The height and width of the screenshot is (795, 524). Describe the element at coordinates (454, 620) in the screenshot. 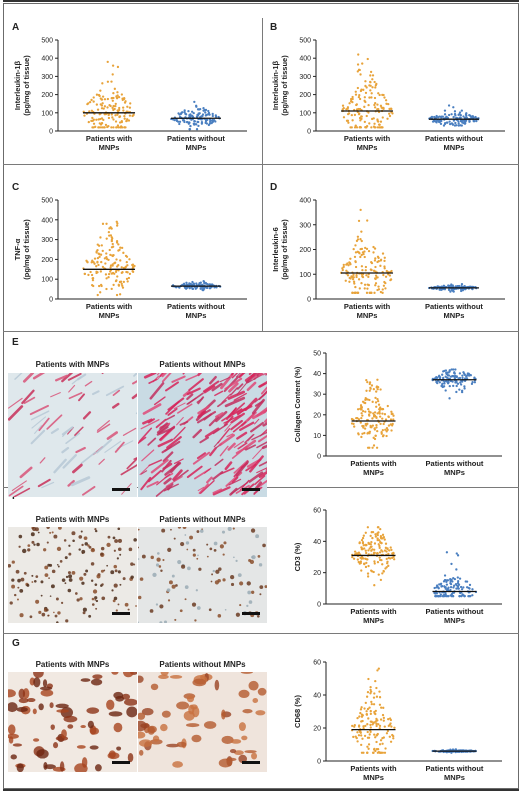

I see `x-category-label: MNPs` at that location.